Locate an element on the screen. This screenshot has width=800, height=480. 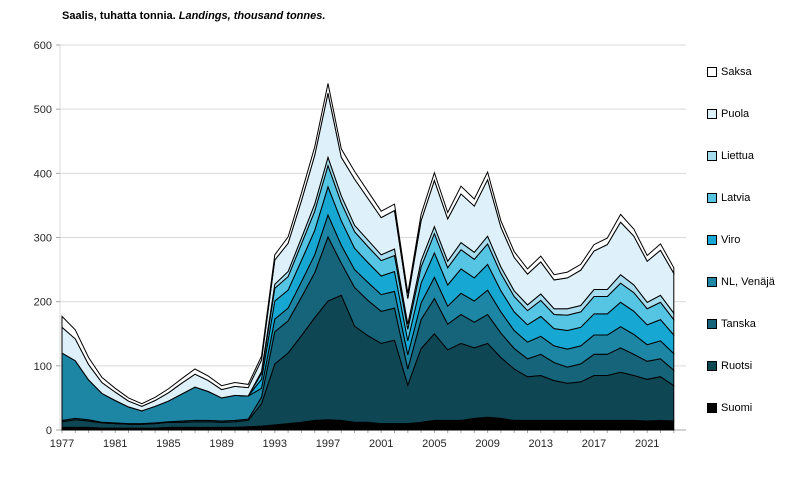
x-tick-label-1989: 1989 is located at coordinates (221, 444).